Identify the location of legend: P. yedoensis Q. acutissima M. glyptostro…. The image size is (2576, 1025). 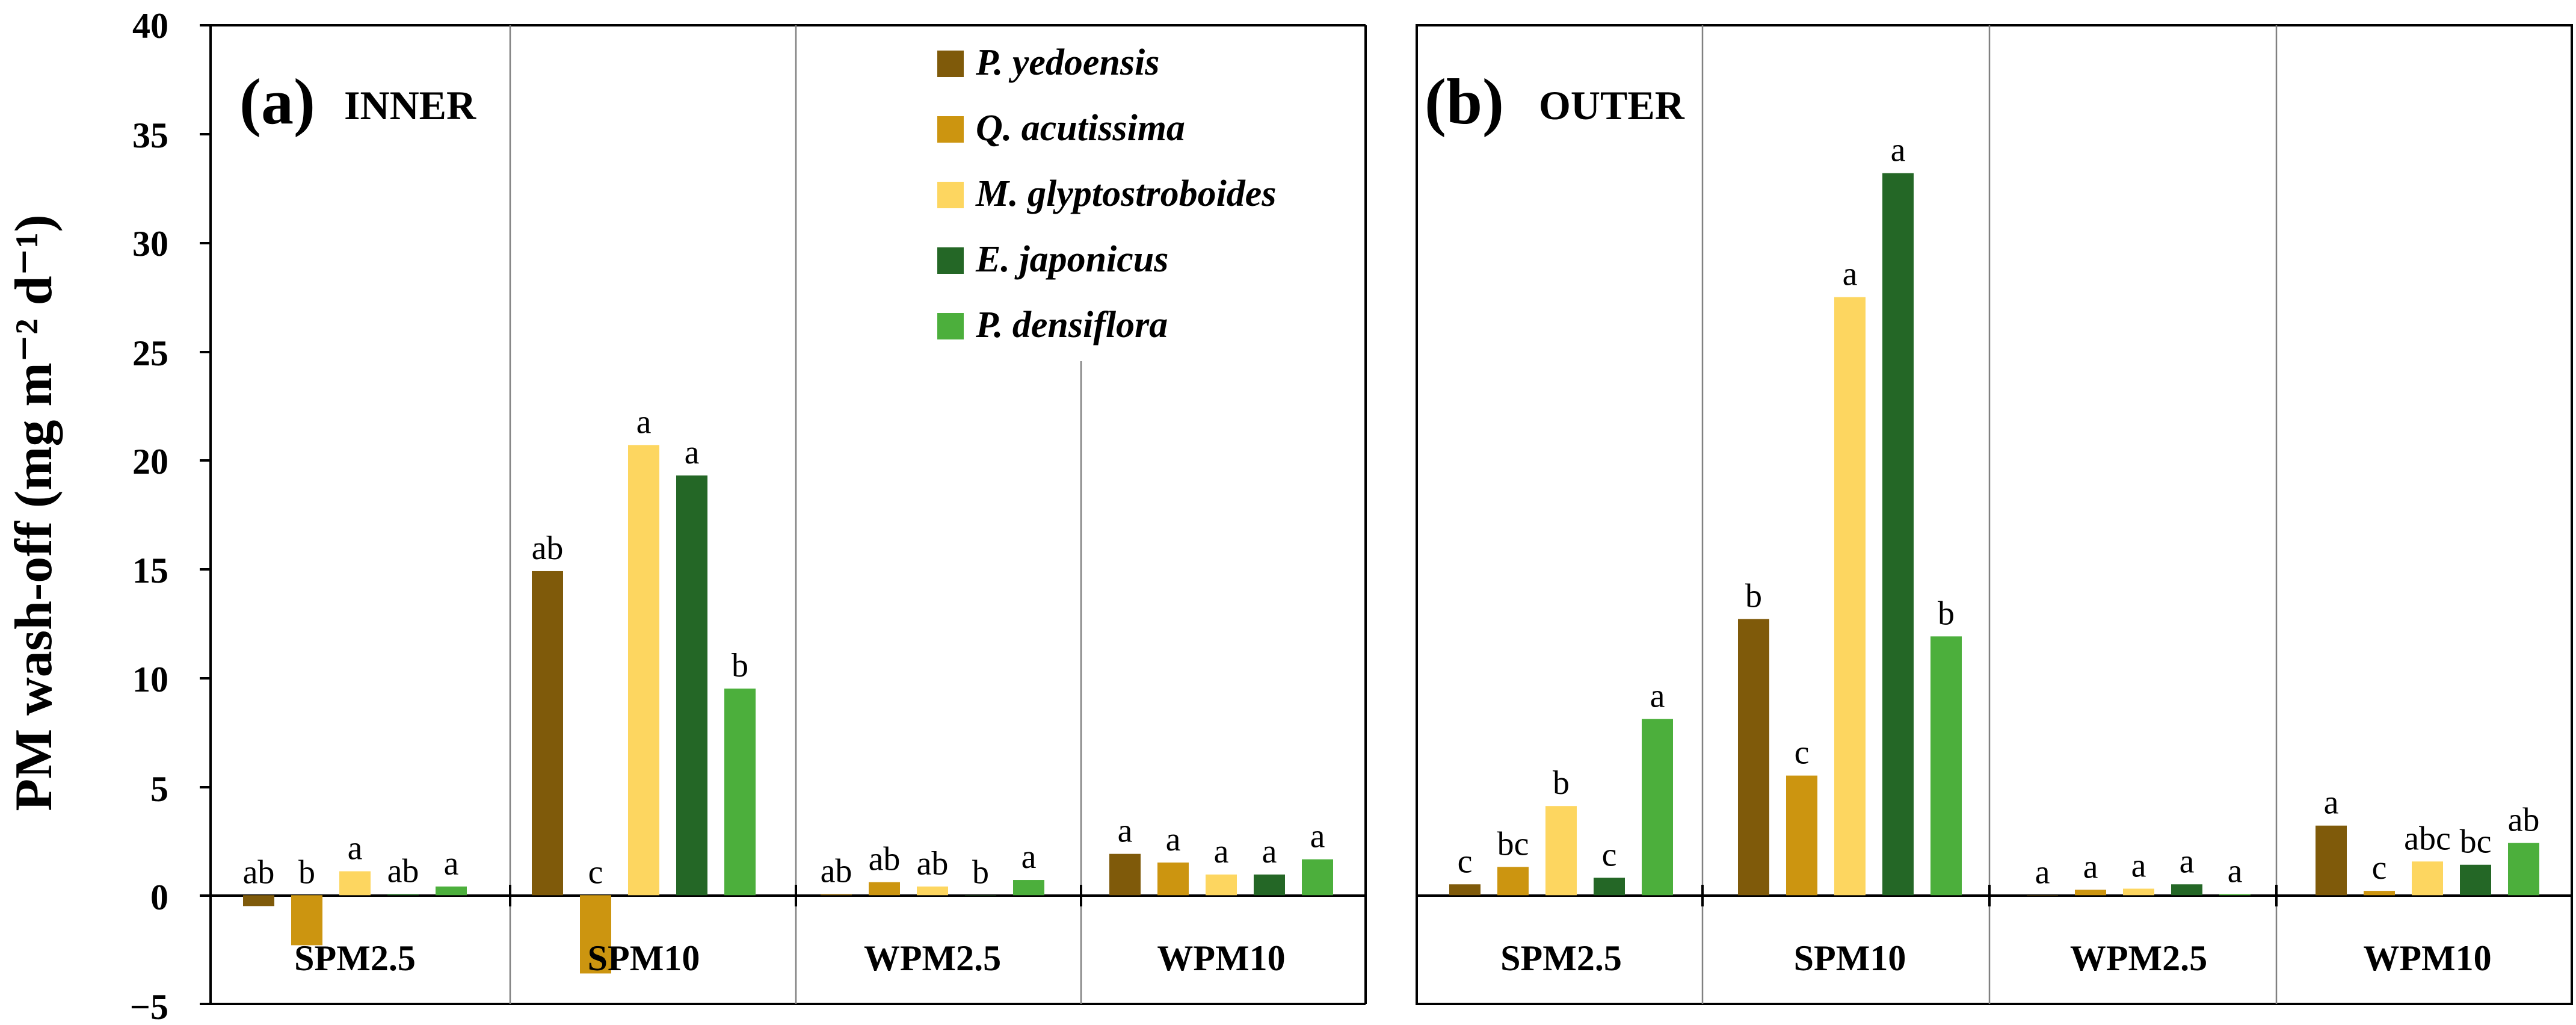
(1137, 195).